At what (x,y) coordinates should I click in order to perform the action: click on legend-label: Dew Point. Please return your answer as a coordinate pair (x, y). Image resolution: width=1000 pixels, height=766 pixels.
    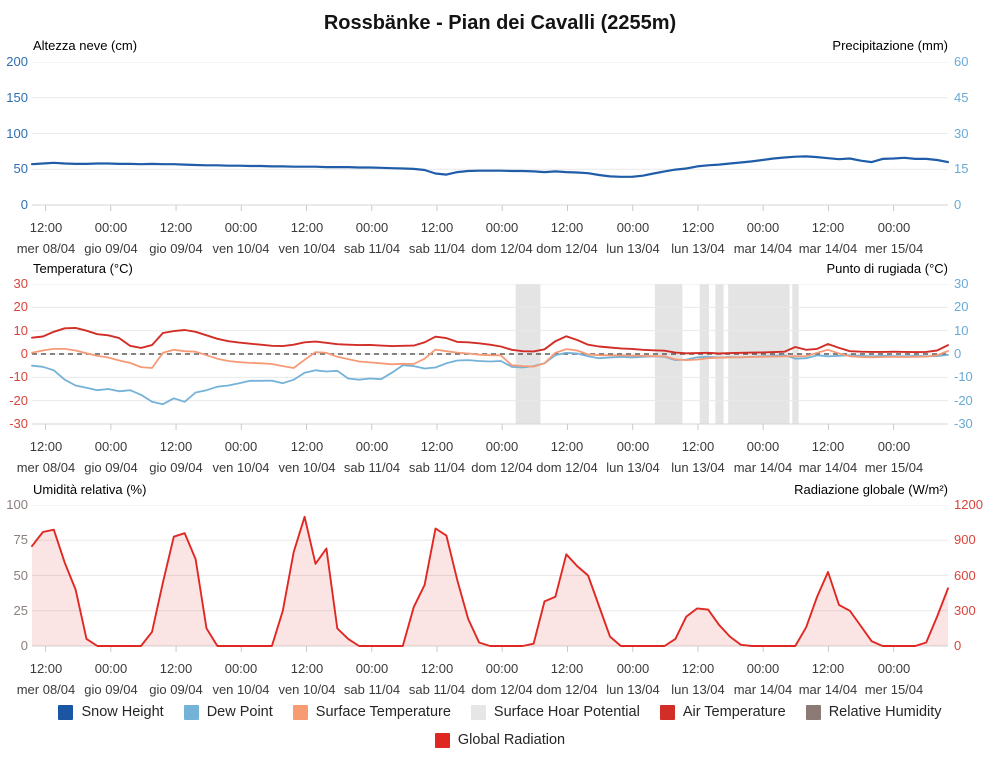
    Looking at the image, I should click on (239, 712).